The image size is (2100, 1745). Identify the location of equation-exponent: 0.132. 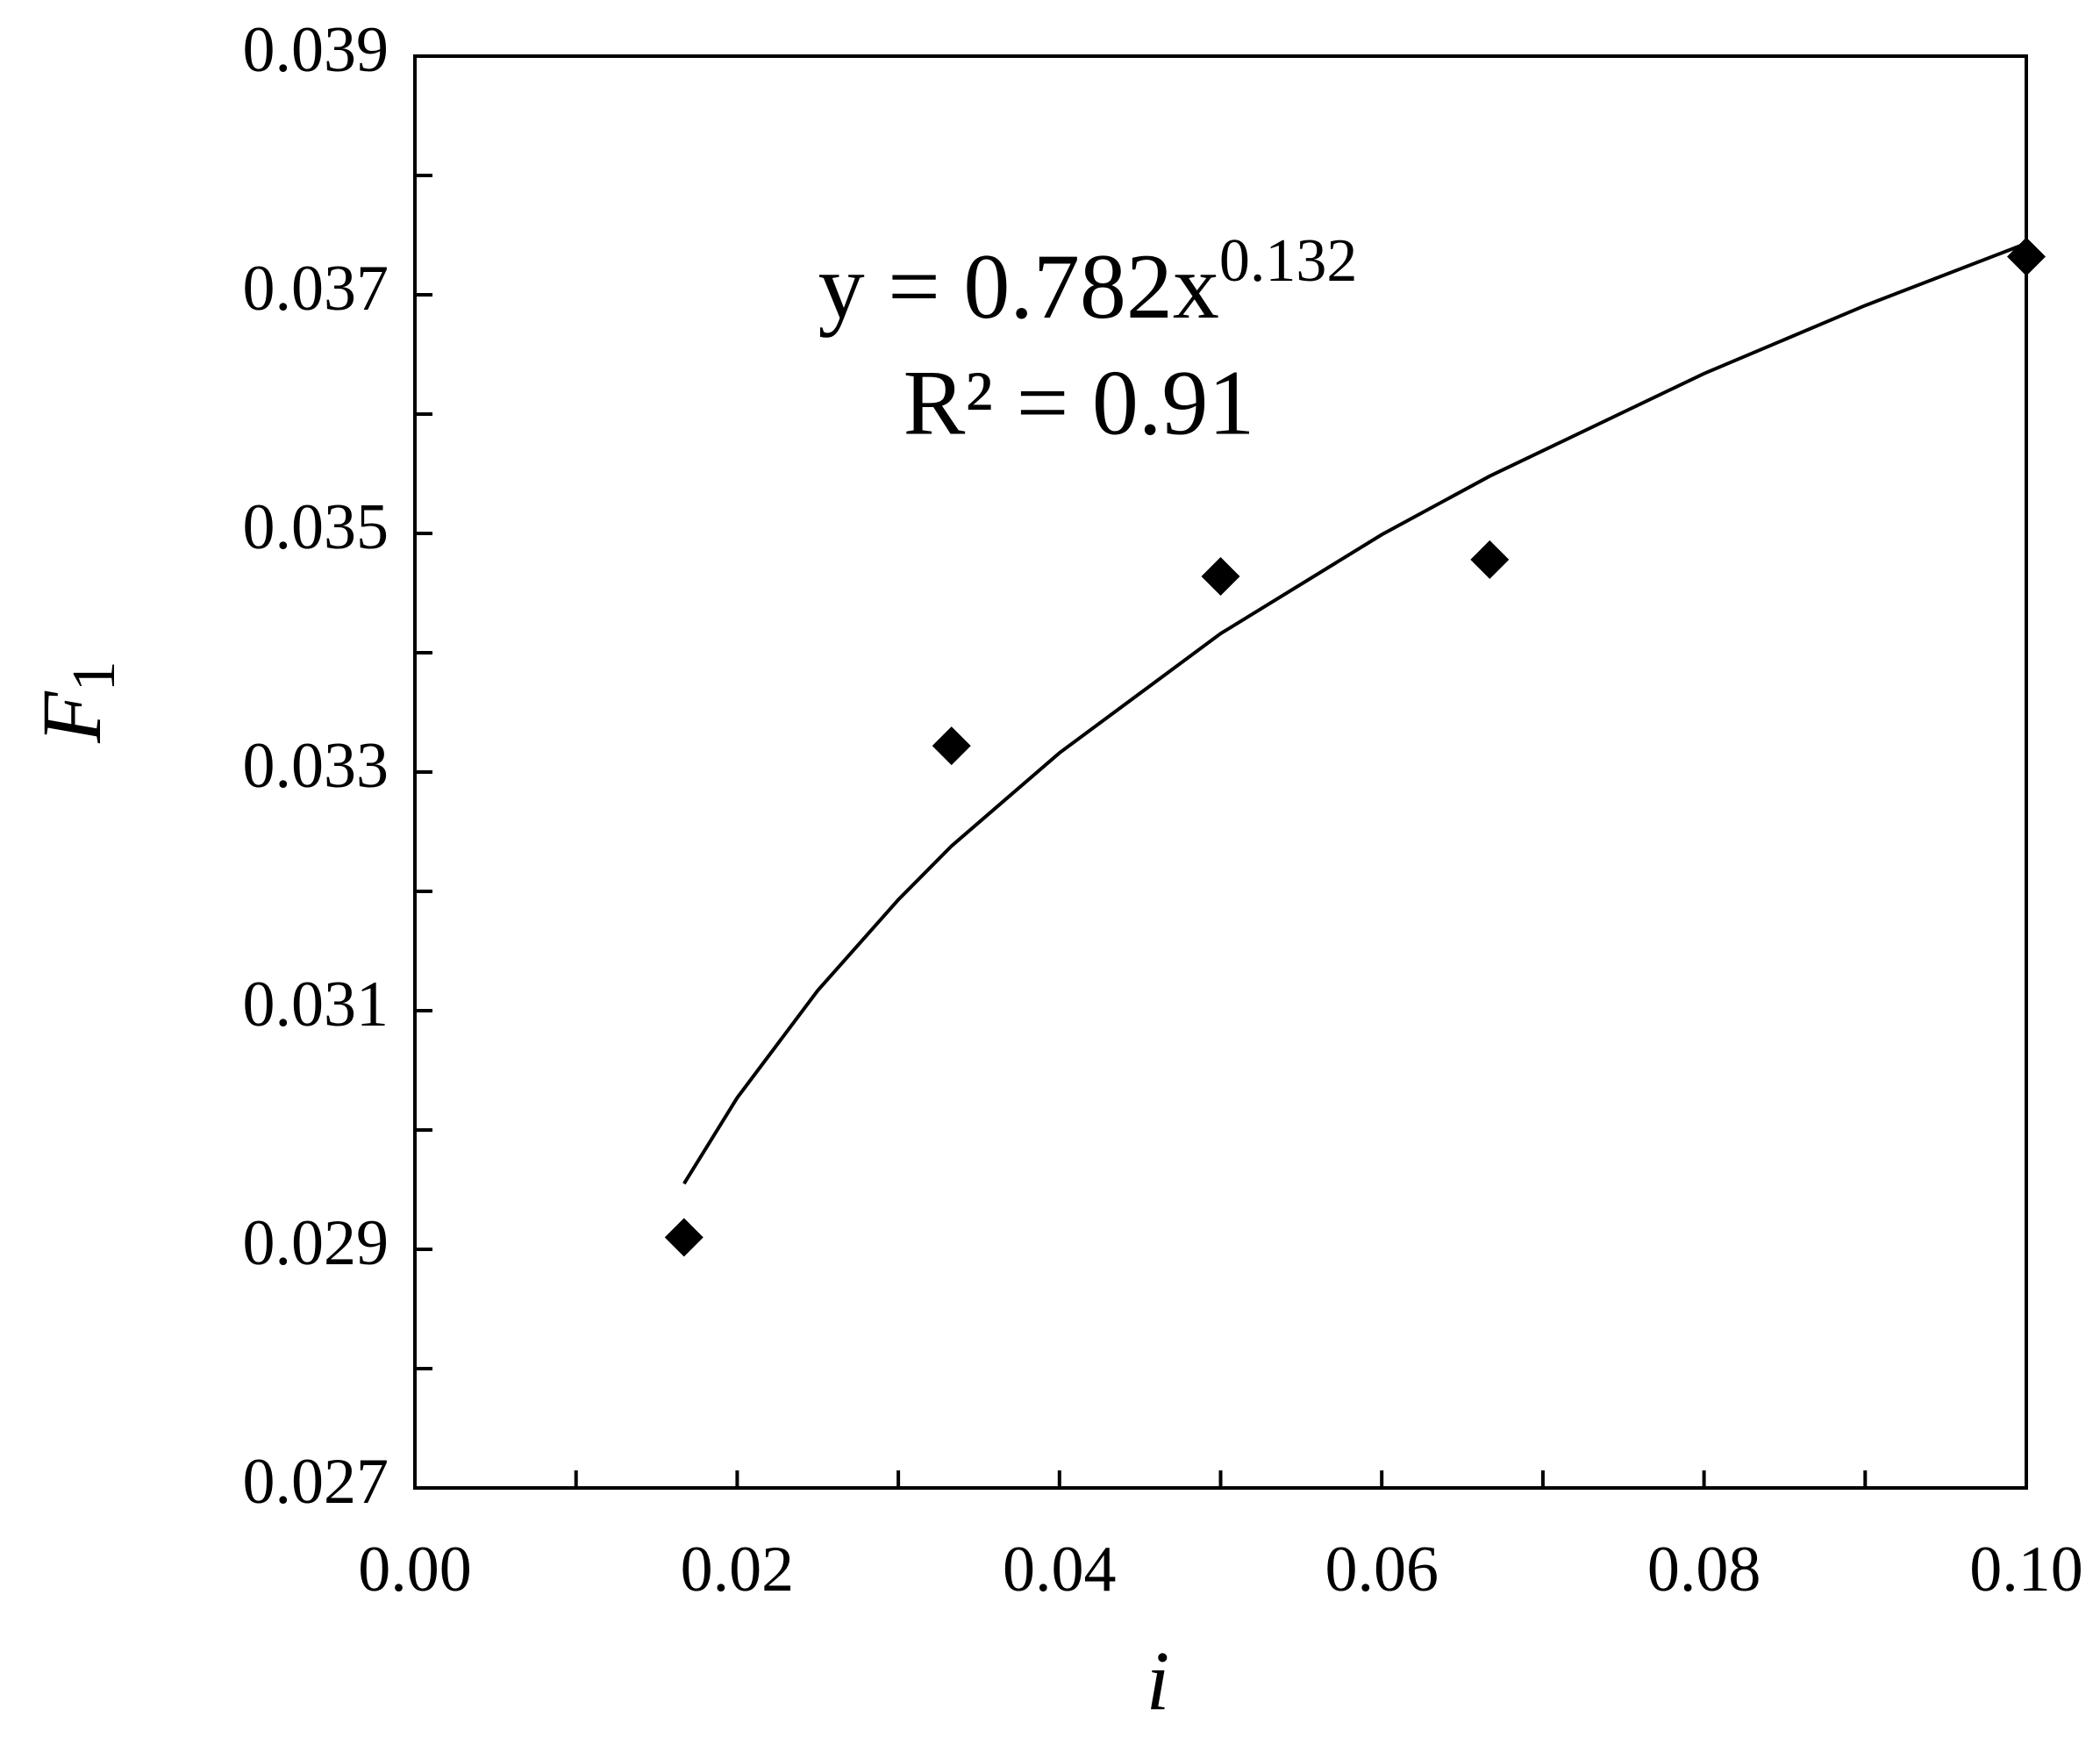
(1288, 261).